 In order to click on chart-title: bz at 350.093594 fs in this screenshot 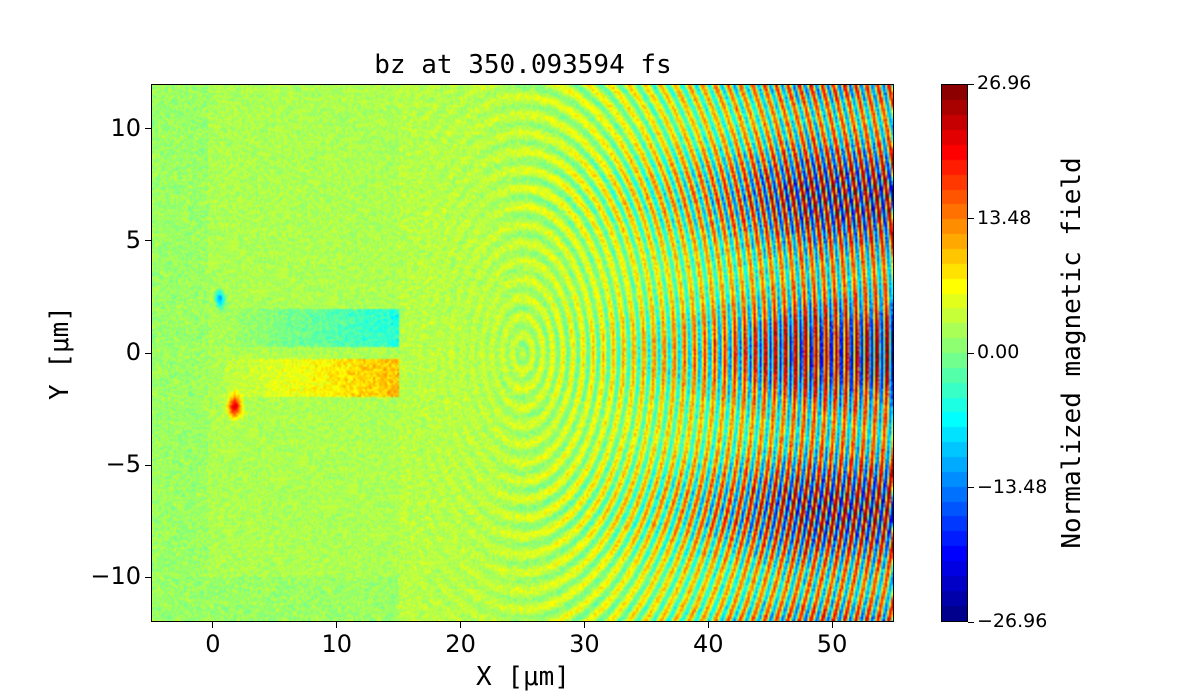, I will do `click(523, 65)`.